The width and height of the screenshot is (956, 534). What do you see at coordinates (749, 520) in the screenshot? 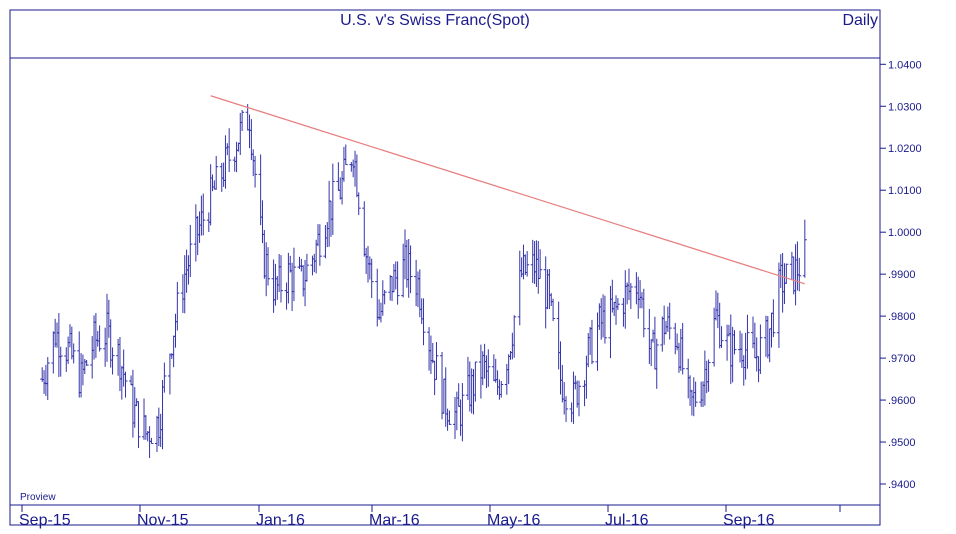
I see `x-tick-label: Sep-16` at bounding box center [749, 520].